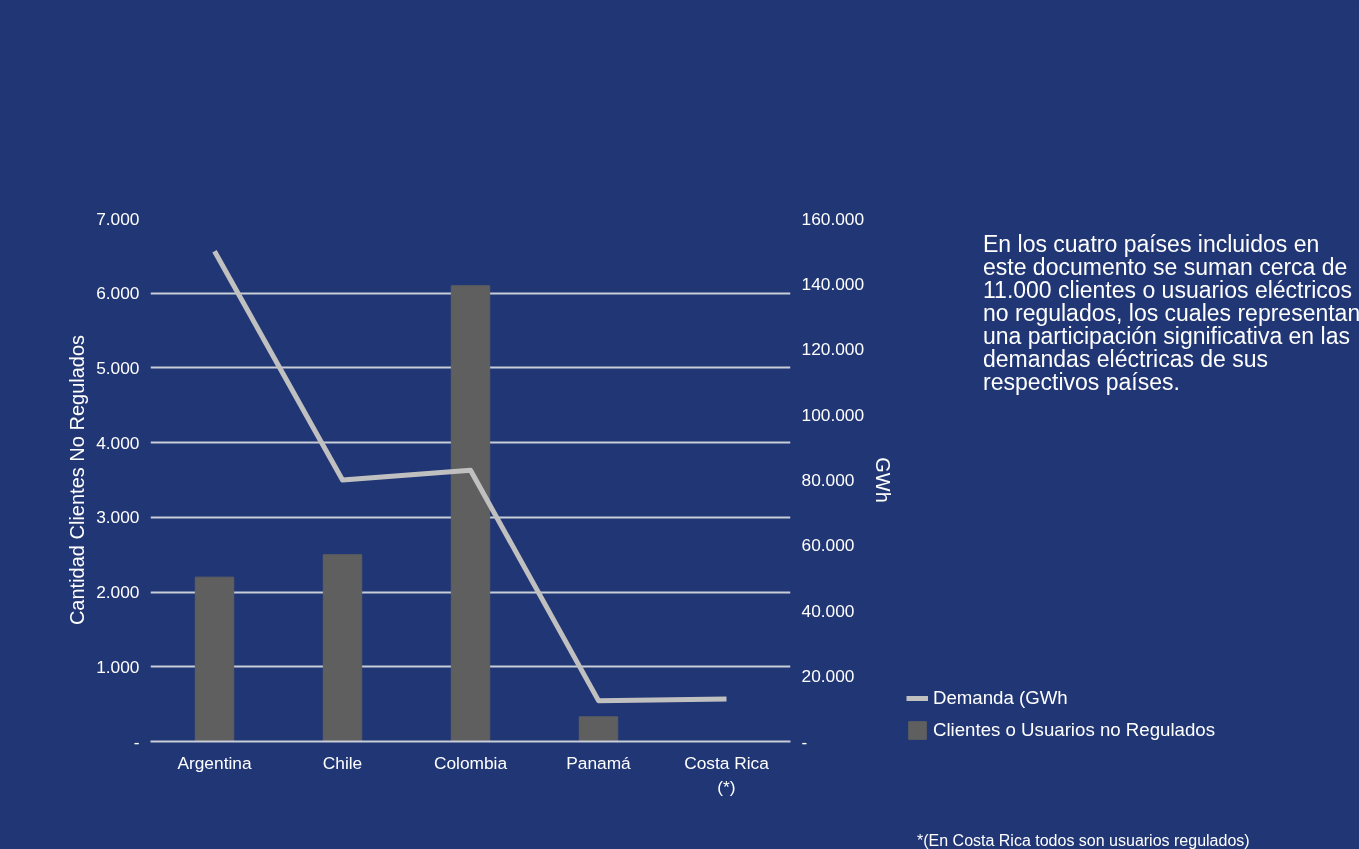  What do you see at coordinates (342, 762) in the screenshot?
I see `x-tick-label: Chile` at bounding box center [342, 762].